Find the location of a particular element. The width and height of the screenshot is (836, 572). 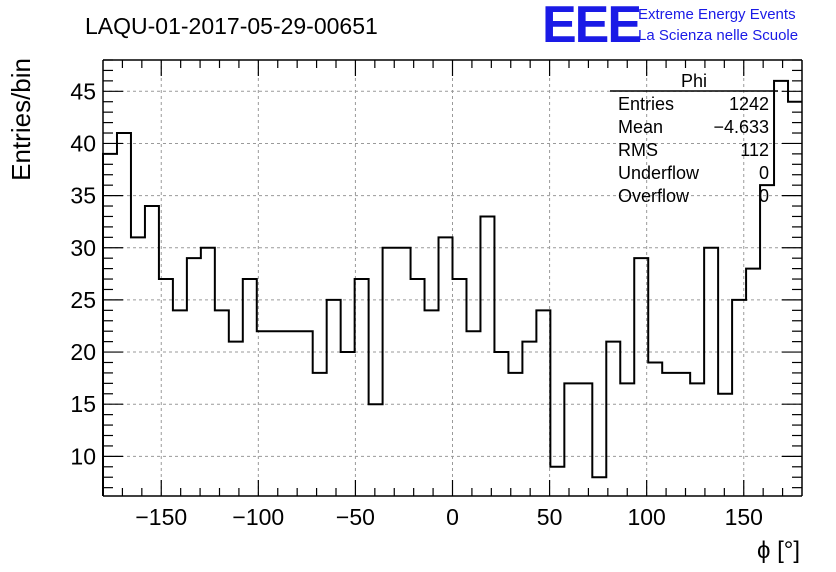

x-tick-labels: −150 −100 −50 0 50 100 150 is located at coordinates (449, 517).